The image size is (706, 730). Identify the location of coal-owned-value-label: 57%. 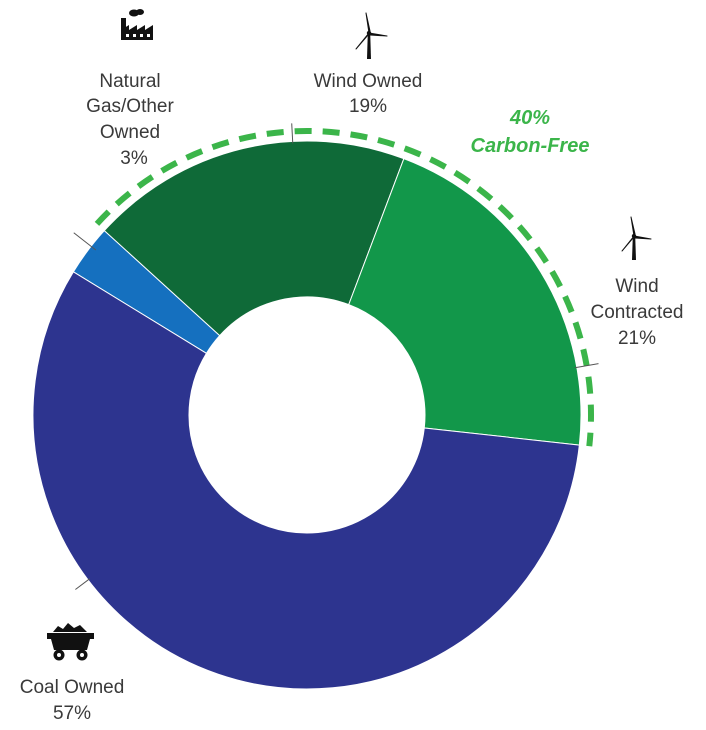
(72, 713).